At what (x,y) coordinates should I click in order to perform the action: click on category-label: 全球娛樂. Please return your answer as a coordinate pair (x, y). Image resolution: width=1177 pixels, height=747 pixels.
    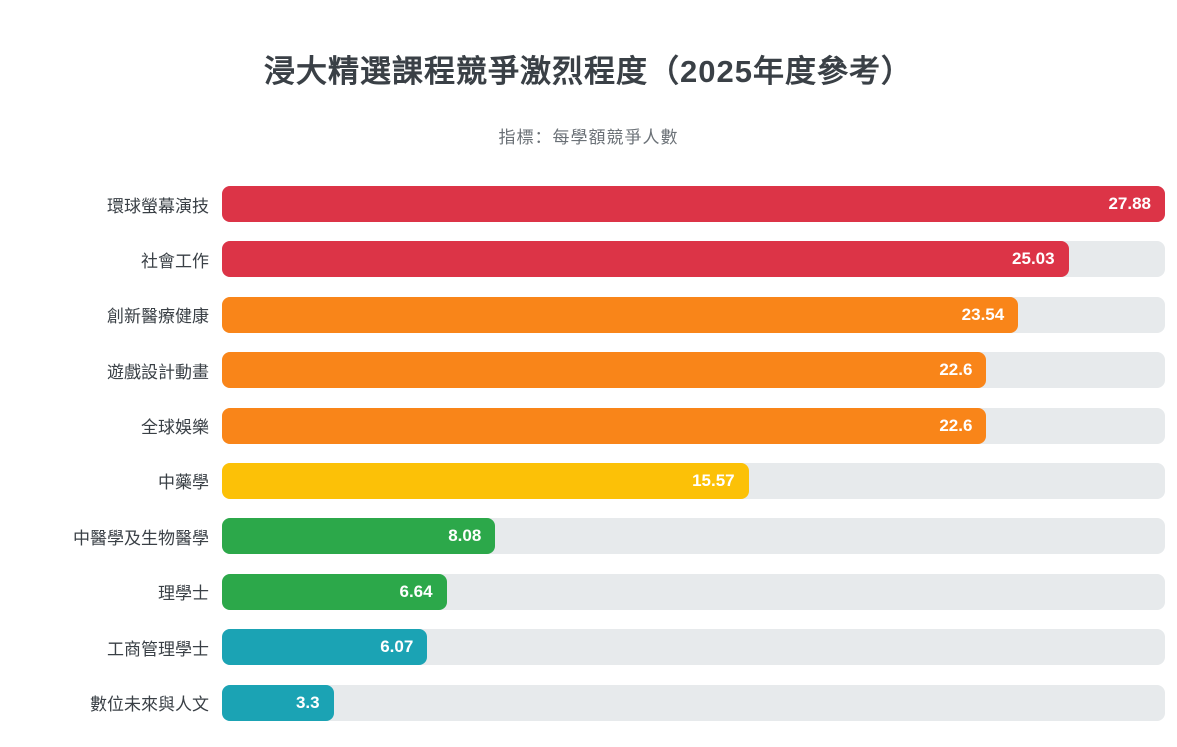
    Looking at the image, I should click on (175, 428).